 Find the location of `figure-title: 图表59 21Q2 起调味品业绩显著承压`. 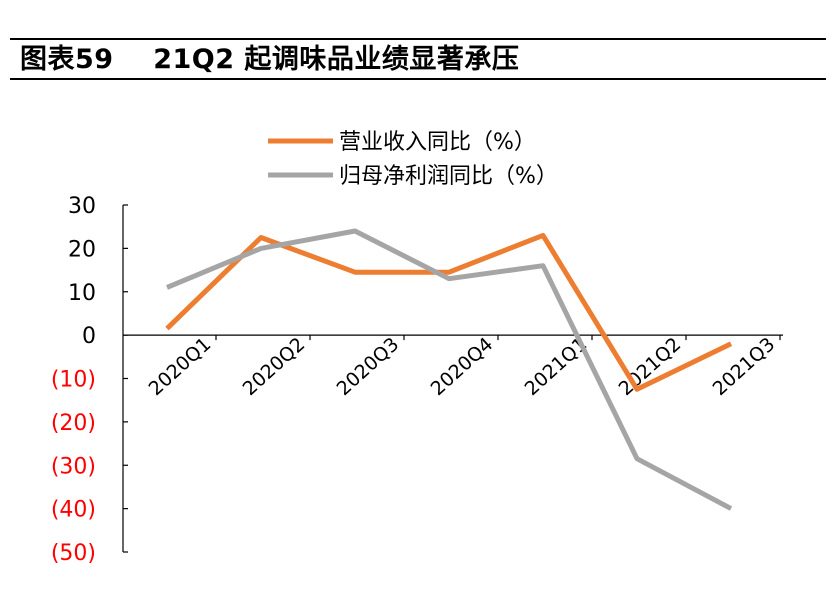

figure-title: 图表59 21Q2 起调味品业绩显著承压 is located at coordinates (269, 60).